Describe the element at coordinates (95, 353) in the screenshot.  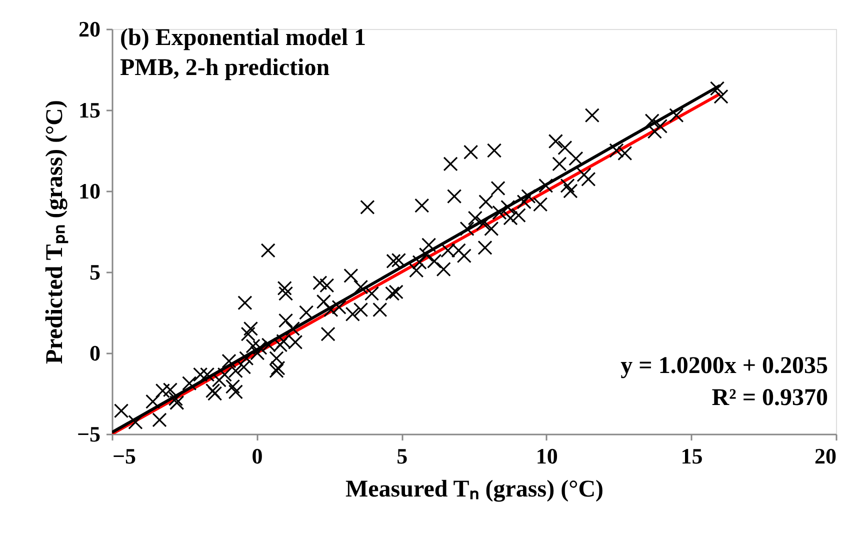
I see `y-tick-label: 0` at that location.